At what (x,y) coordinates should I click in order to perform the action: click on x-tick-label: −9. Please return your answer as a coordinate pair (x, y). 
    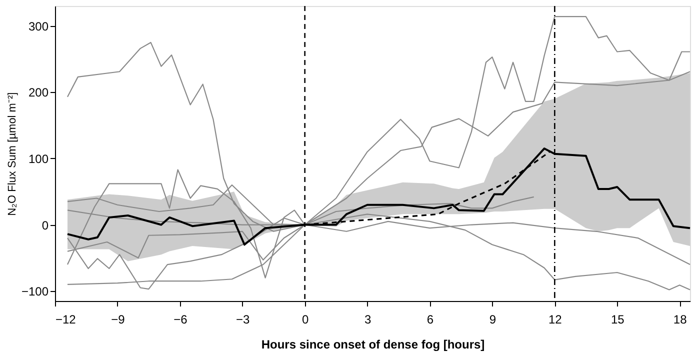
    Looking at the image, I should click on (118, 319).